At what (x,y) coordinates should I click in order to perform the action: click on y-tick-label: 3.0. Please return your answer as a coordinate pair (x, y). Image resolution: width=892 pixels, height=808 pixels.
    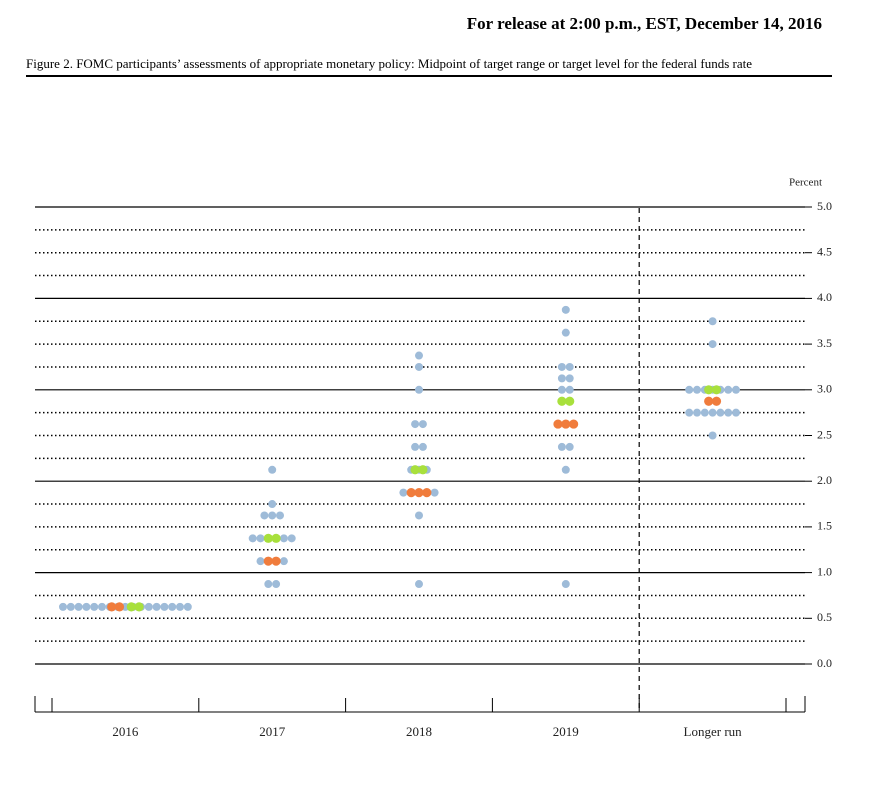
    Looking at the image, I should click on (824, 389).